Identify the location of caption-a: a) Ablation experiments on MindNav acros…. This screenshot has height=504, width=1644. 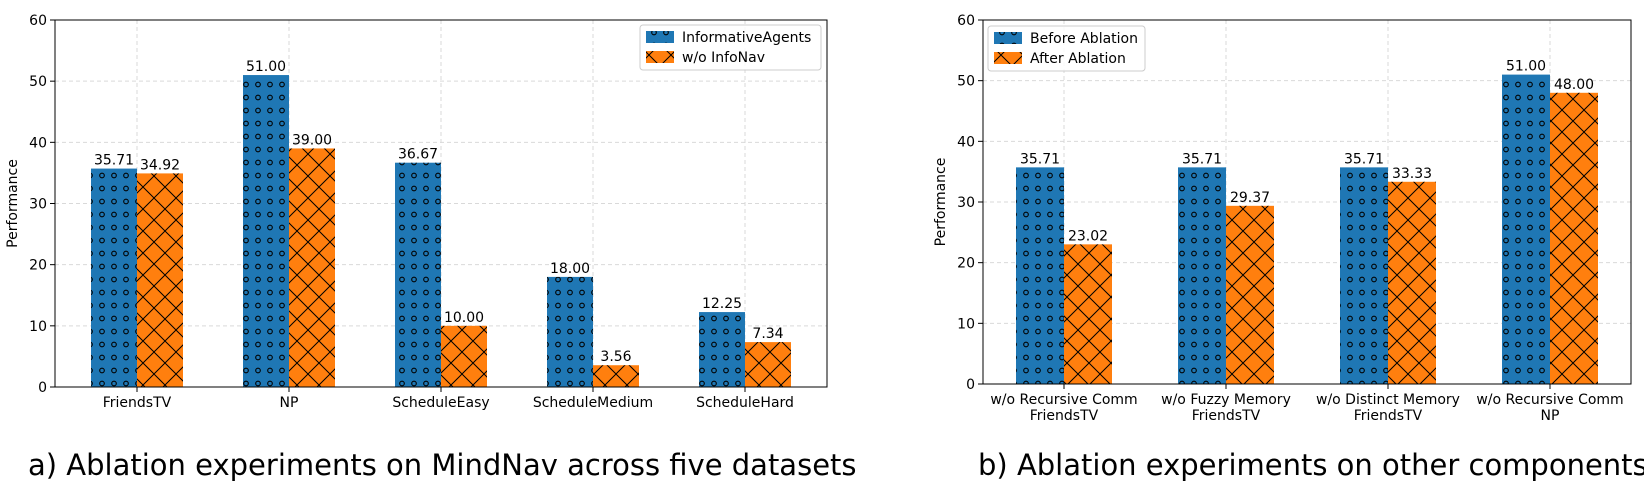
(442, 465).